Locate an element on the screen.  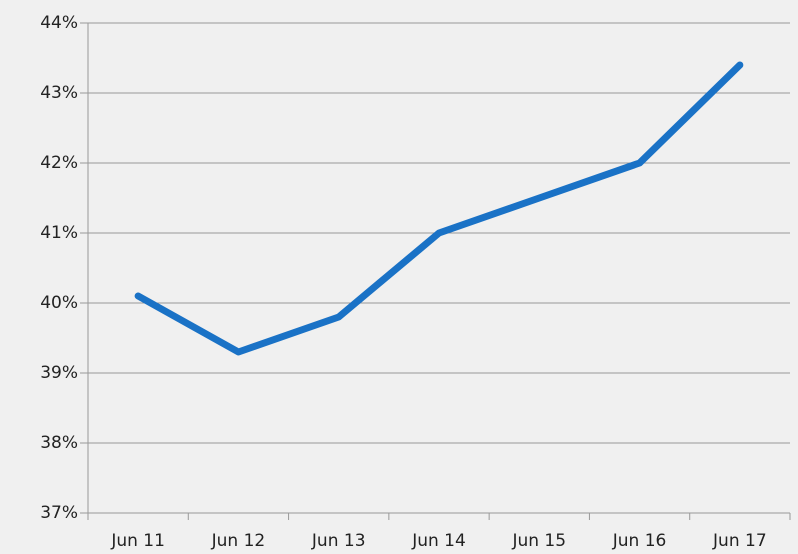
y-tick-label: 42% is located at coordinates (59, 163).